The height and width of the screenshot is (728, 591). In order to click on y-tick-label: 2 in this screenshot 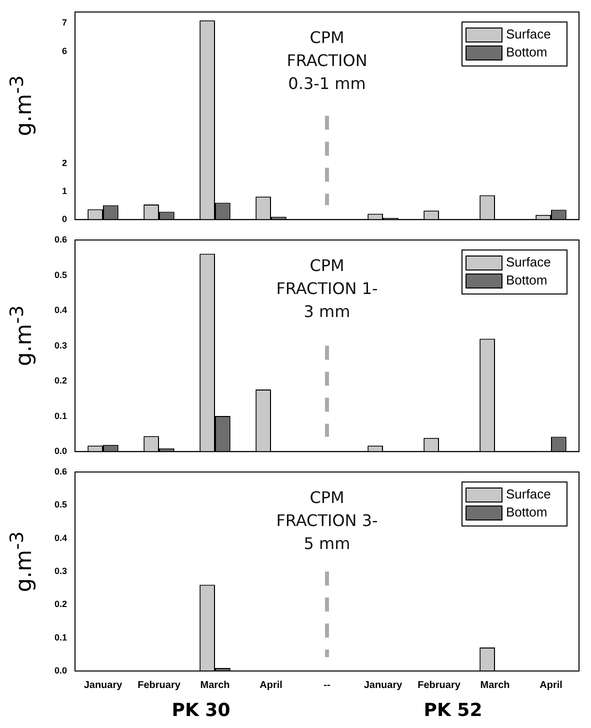, I will do `click(64, 163)`.